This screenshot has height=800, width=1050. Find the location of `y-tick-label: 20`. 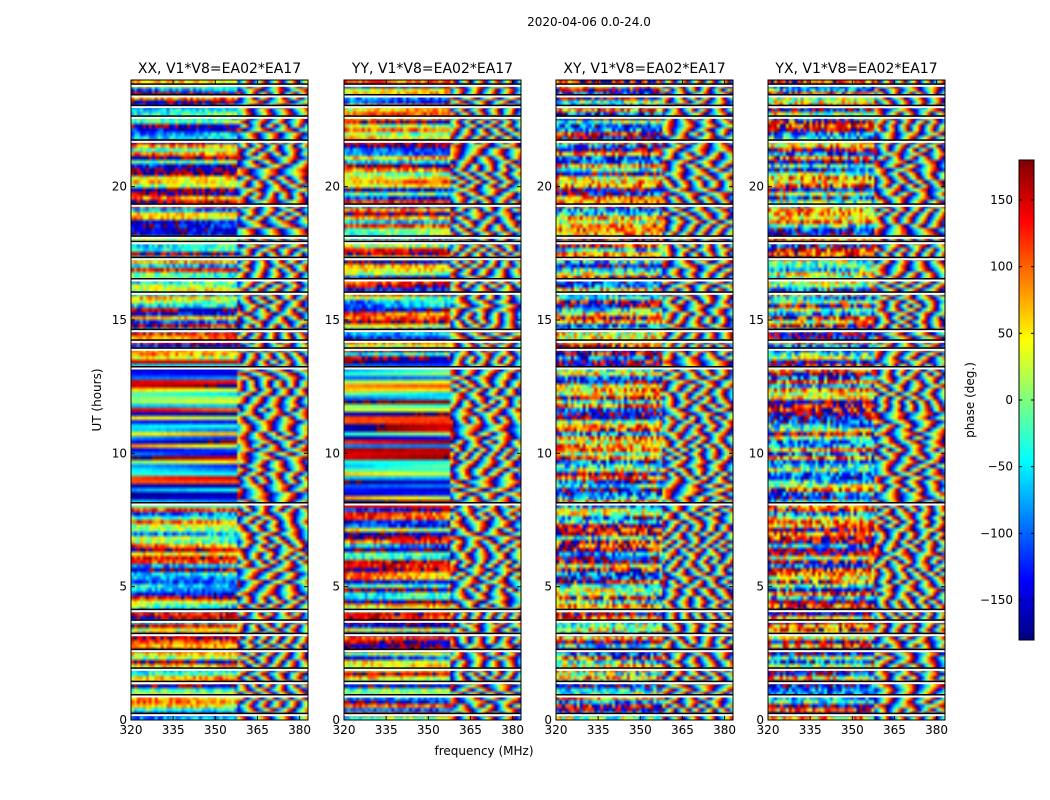

y-tick-label: 20 is located at coordinates (119, 187).